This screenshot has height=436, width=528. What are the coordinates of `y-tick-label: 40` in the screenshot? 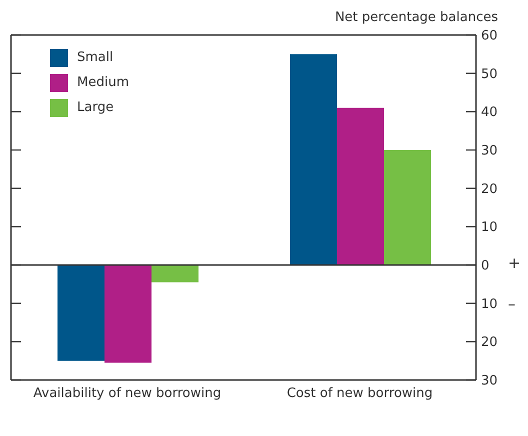 It's located at (489, 112).